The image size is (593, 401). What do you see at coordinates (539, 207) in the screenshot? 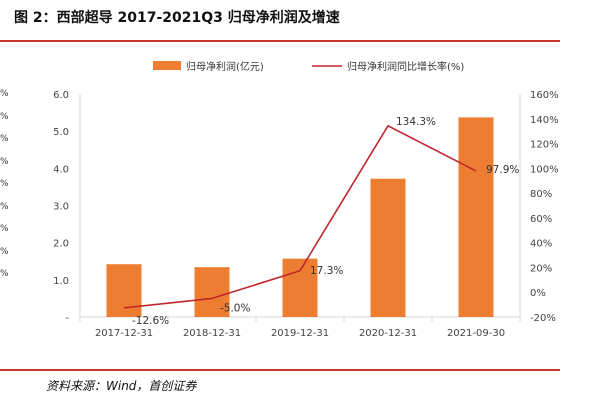
I see `right-axis: -20% 0% 20% 40% 60% 80% 100% 120% 140% 160%` at bounding box center [539, 207].